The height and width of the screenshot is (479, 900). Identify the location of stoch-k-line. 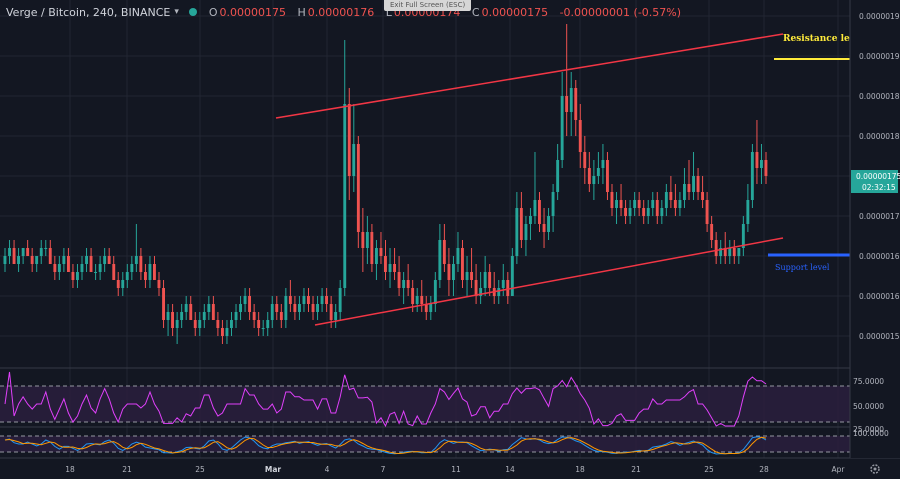
(385, 445).